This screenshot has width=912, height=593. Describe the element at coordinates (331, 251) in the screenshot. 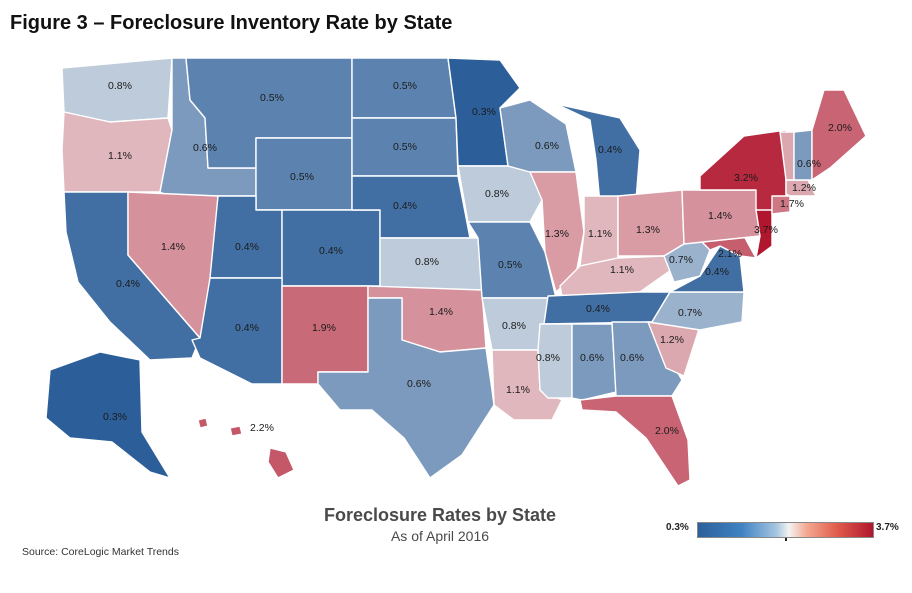

I see `state-value-label-CO: 0.4%` at that location.